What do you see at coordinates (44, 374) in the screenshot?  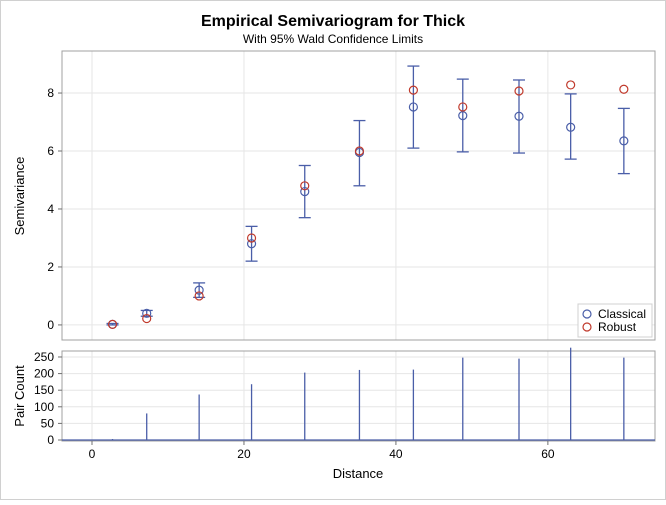 I see `bottom-y-tick-label: 200` at bounding box center [44, 374].